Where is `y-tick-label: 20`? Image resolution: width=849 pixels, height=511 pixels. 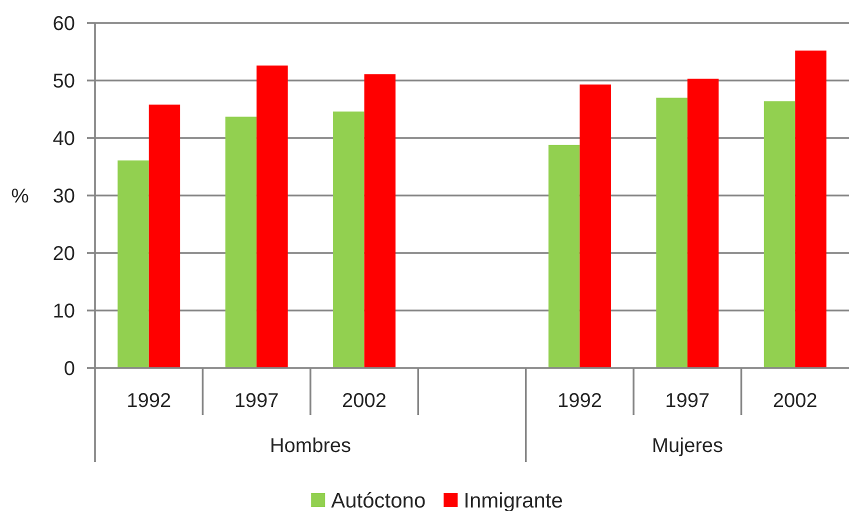 y-tick-label: 20 is located at coordinates (63, 254).